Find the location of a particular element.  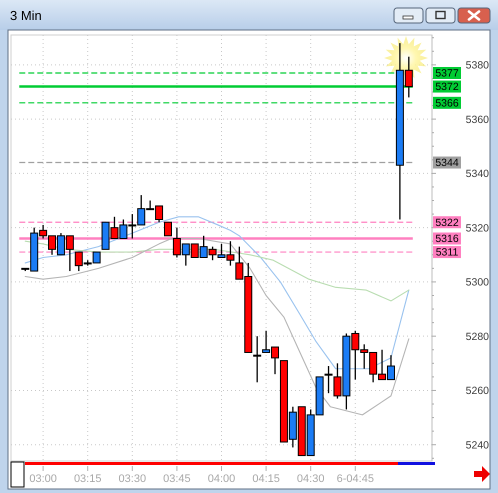

ref-line-label: 5311 is located at coordinates (447, 252).